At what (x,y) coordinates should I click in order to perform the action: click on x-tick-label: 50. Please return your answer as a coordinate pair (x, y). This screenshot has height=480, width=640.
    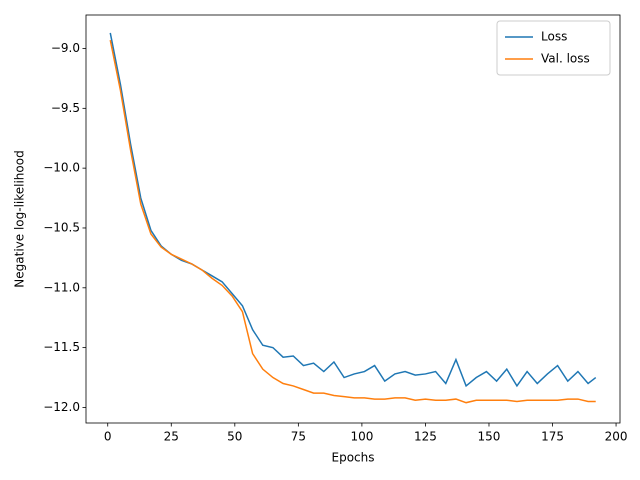
    Looking at the image, I should click on (234, 437).